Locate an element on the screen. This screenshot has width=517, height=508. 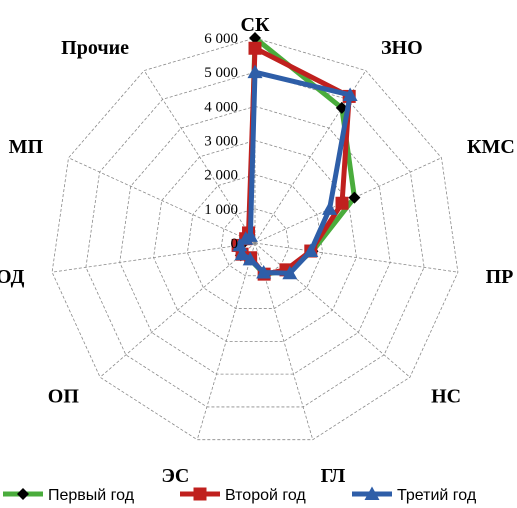
series-3-point-КМС is located at coordinates (330, 208).